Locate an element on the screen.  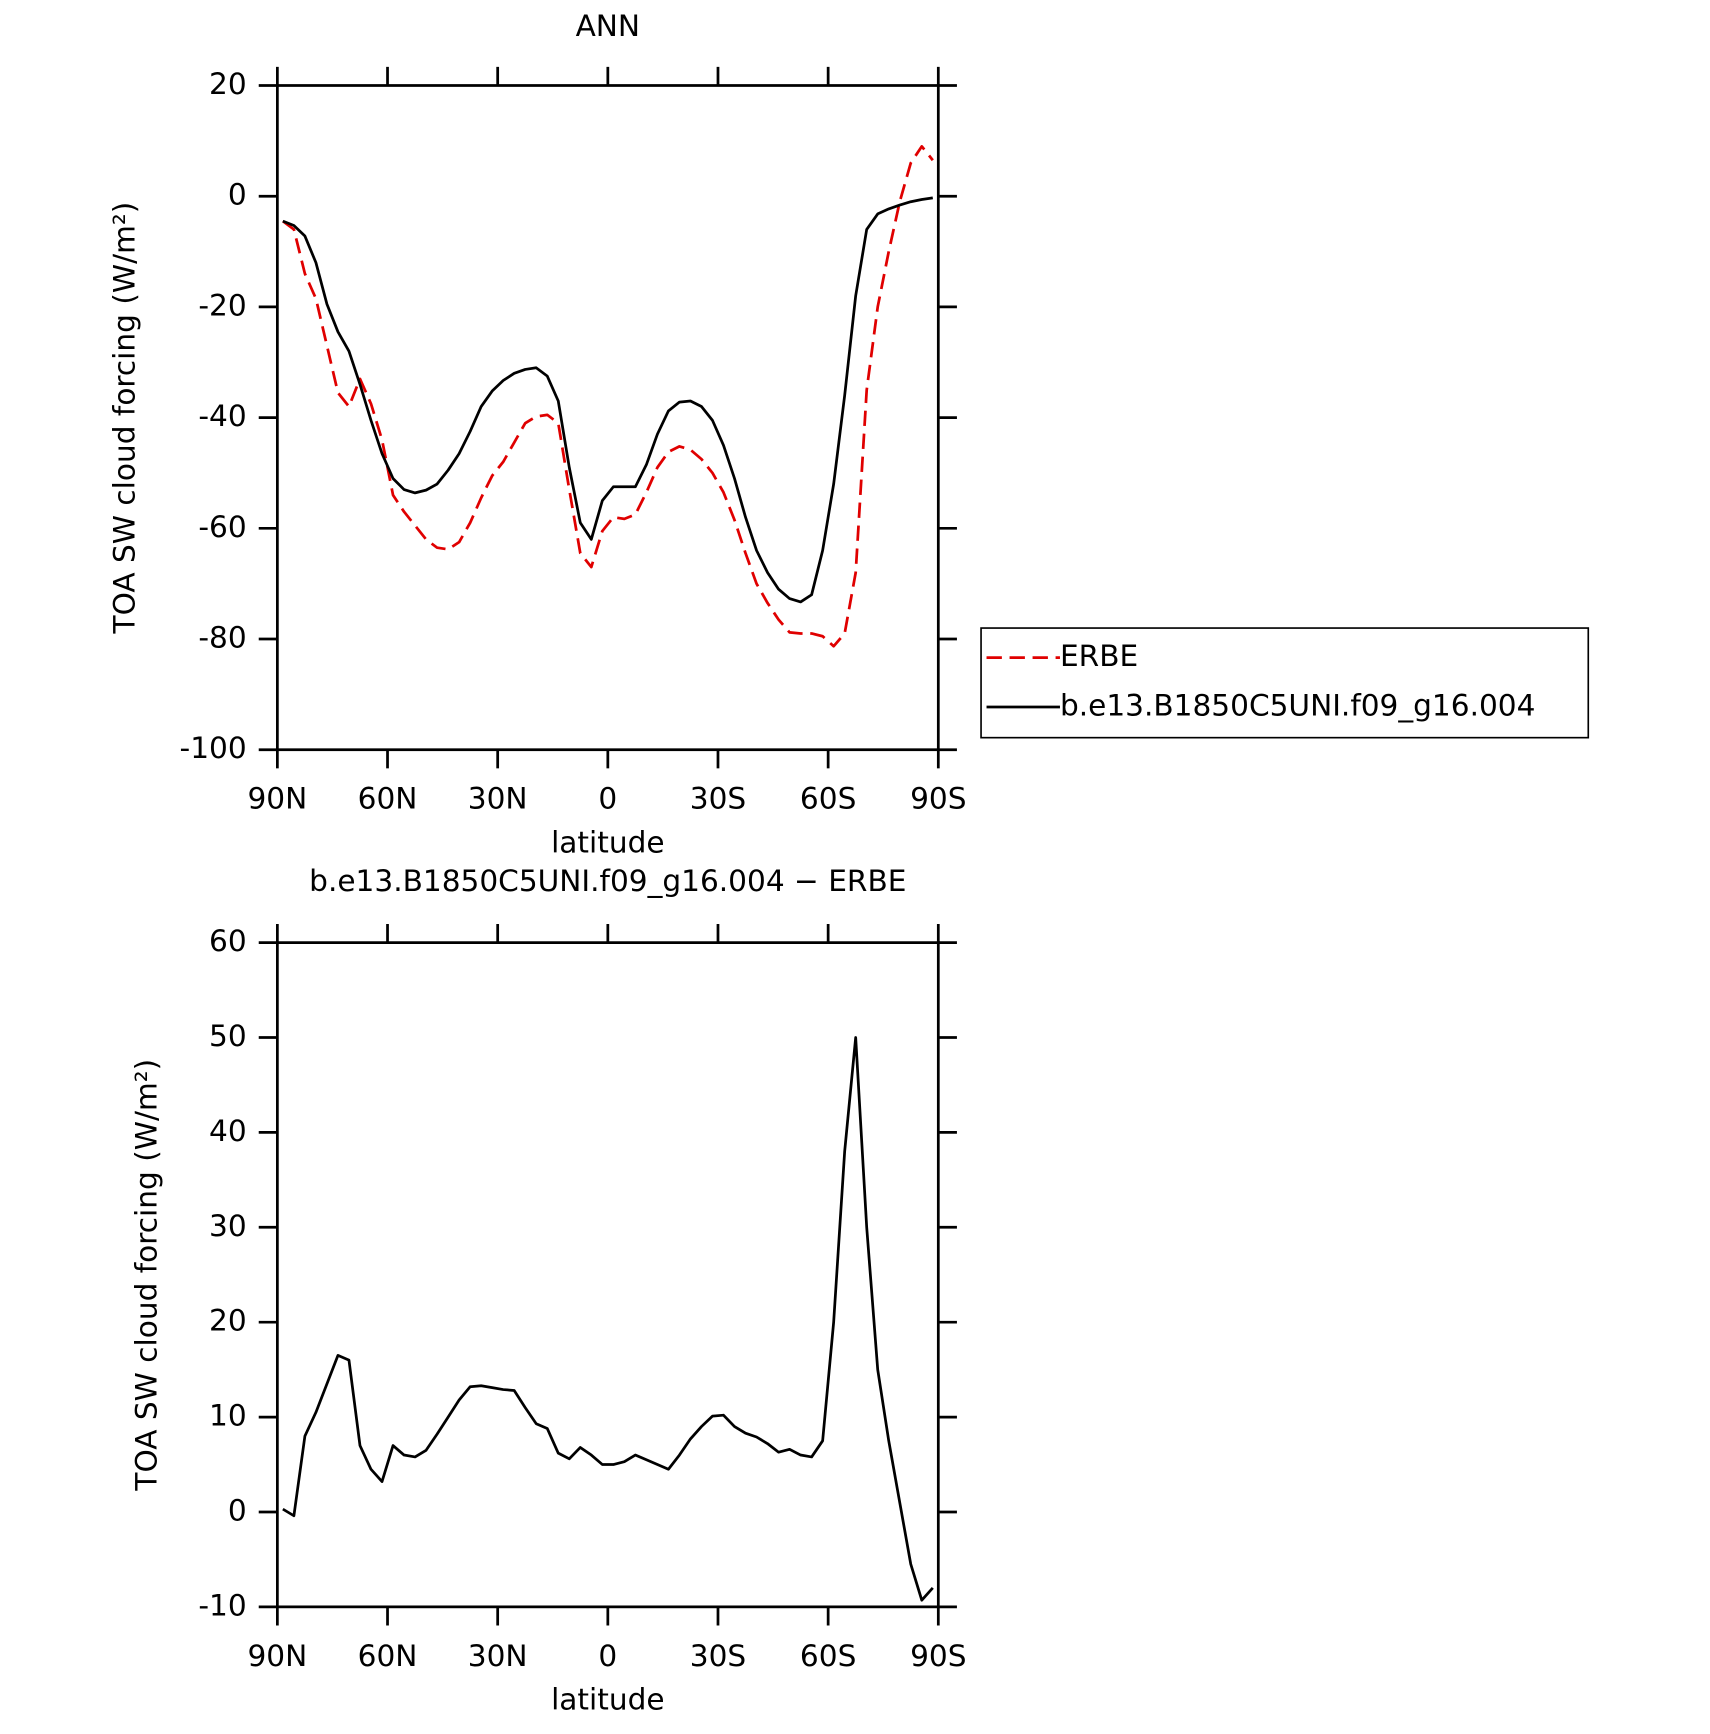
y-tick-label: 40 is located at coordinates (228, 1131).